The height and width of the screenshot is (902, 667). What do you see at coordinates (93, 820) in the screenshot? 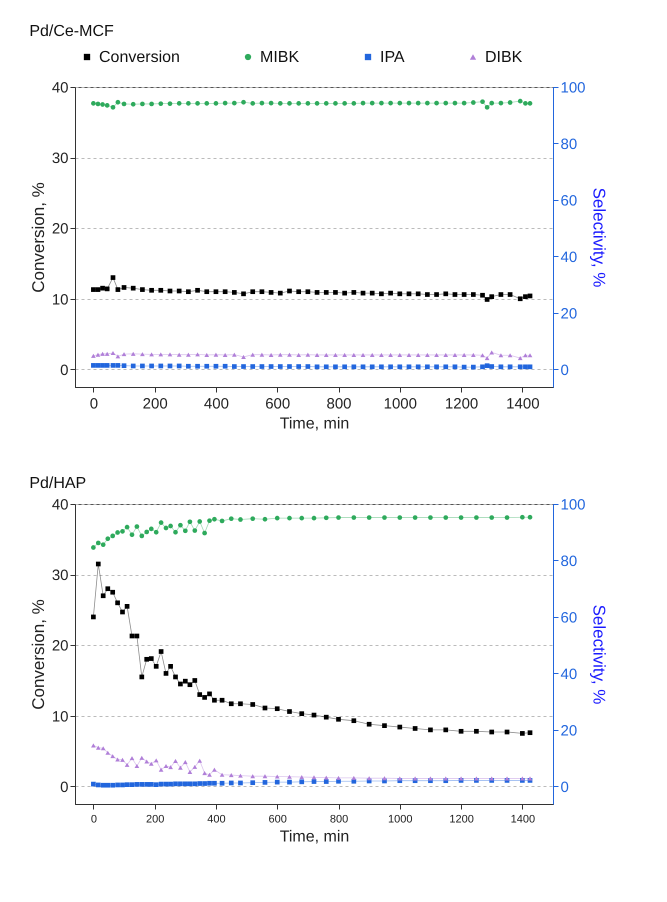
I see `x-tick-label: 0` at bounding box center [93, 820].